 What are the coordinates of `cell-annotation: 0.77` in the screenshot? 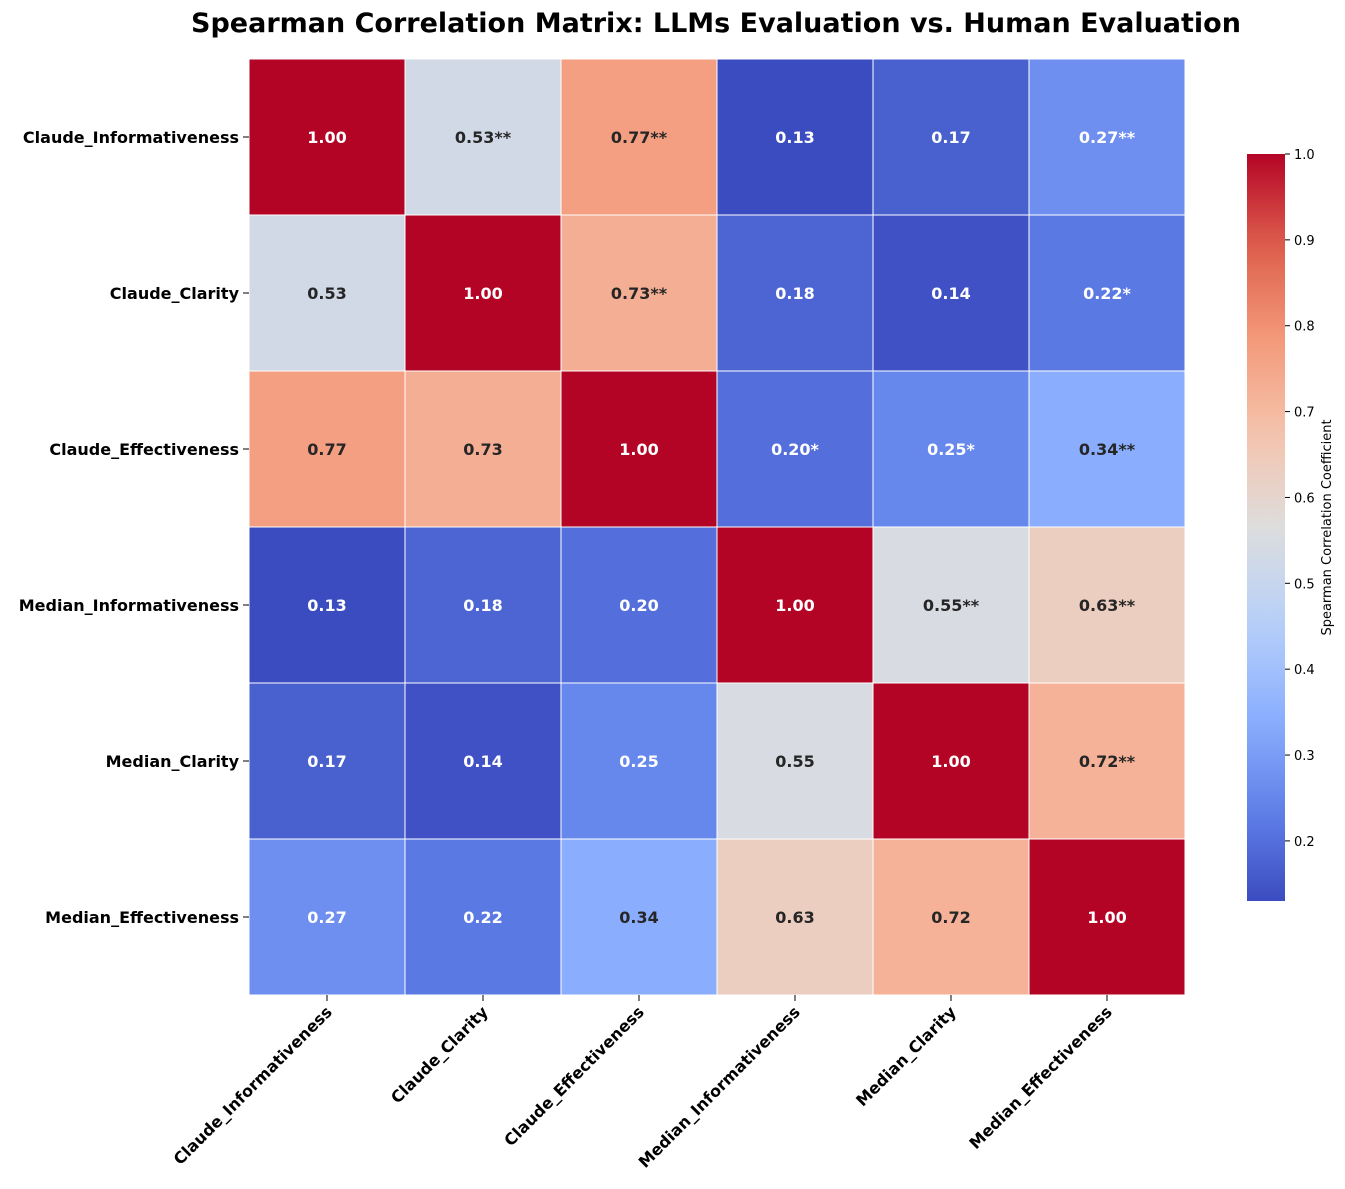 It's located at (326, 449).